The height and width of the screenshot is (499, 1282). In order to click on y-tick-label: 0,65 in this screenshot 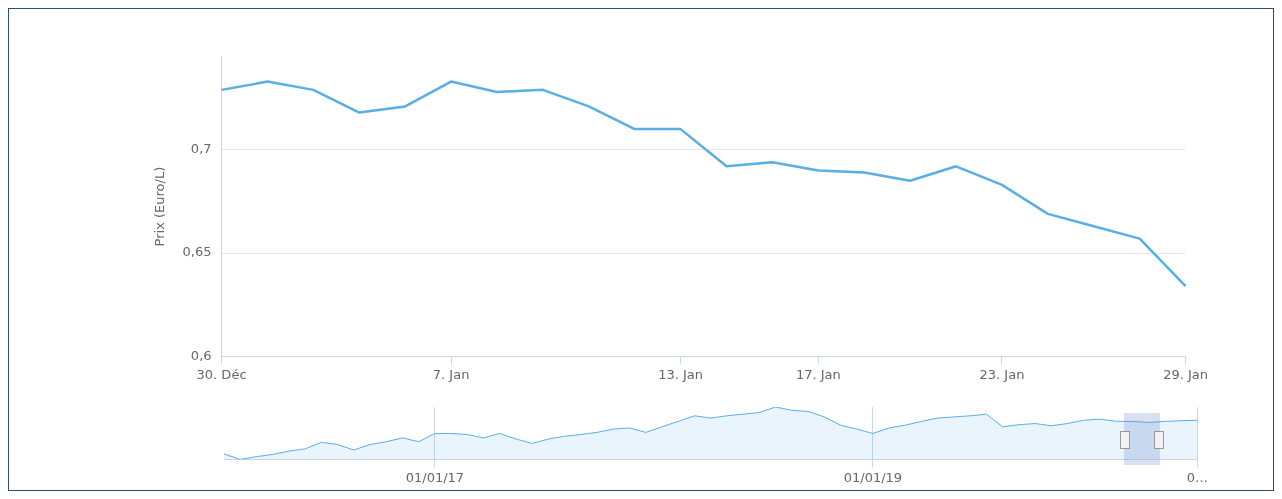, I will do `click(197, 252)`.